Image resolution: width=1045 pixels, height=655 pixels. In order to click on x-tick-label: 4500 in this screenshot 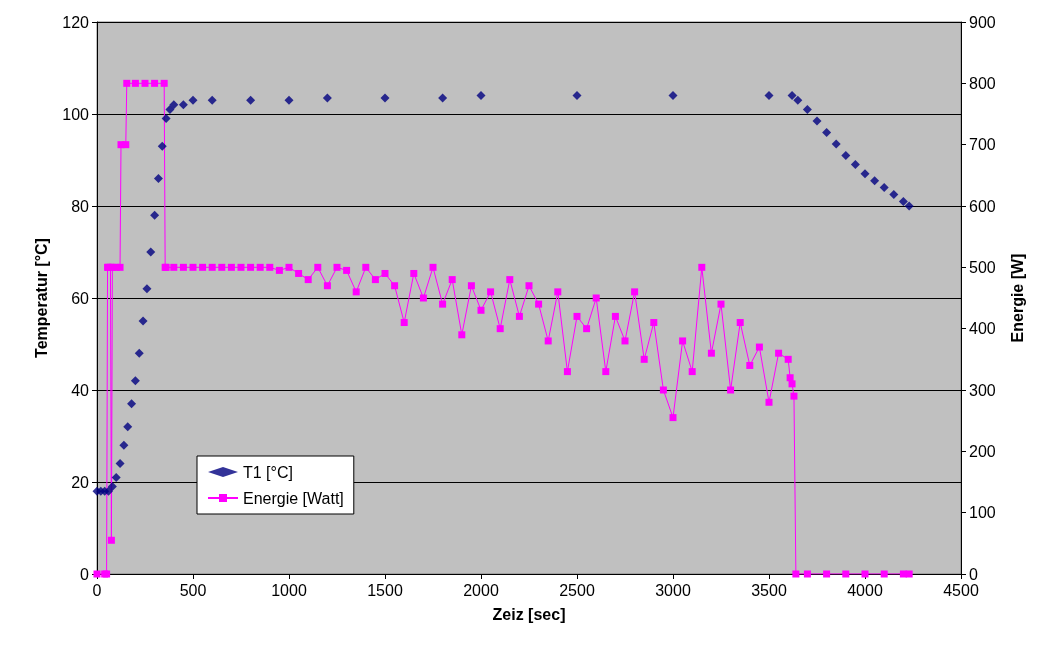, I will do `click(961, 590)`.